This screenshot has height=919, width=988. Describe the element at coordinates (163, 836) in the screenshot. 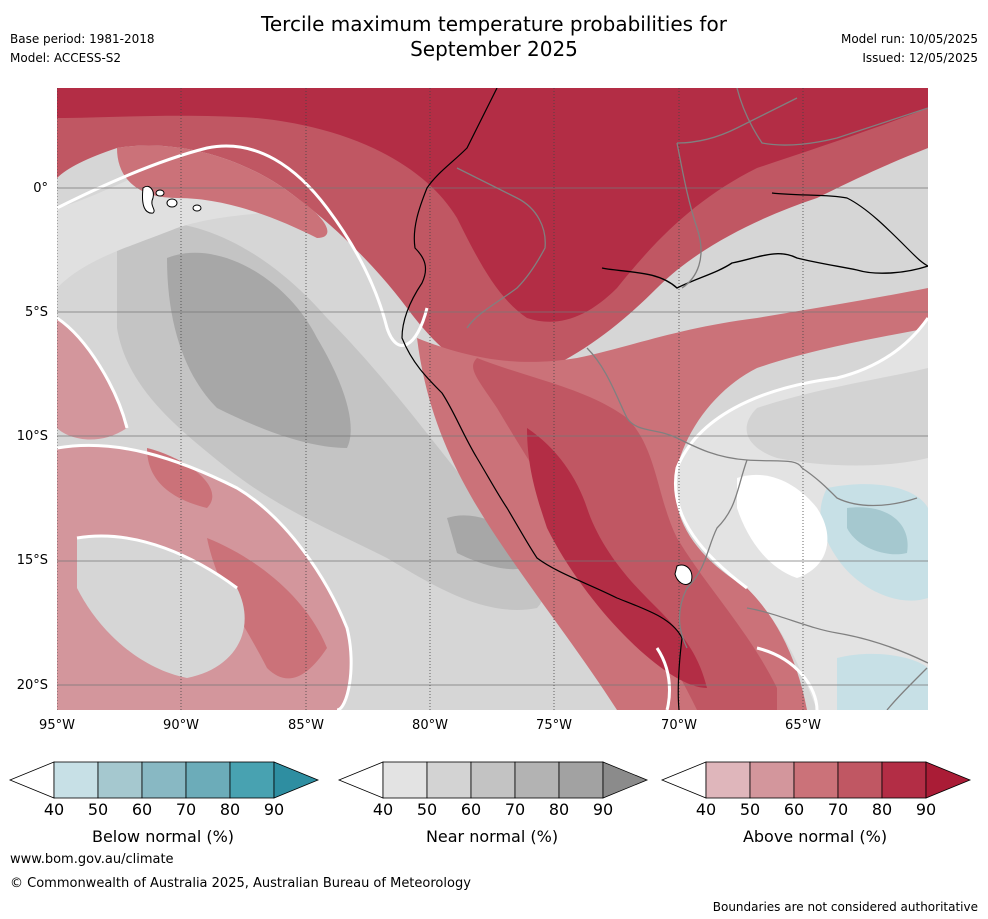

I see `colorbar-below-normal-label: Below normal (%)` at that location.